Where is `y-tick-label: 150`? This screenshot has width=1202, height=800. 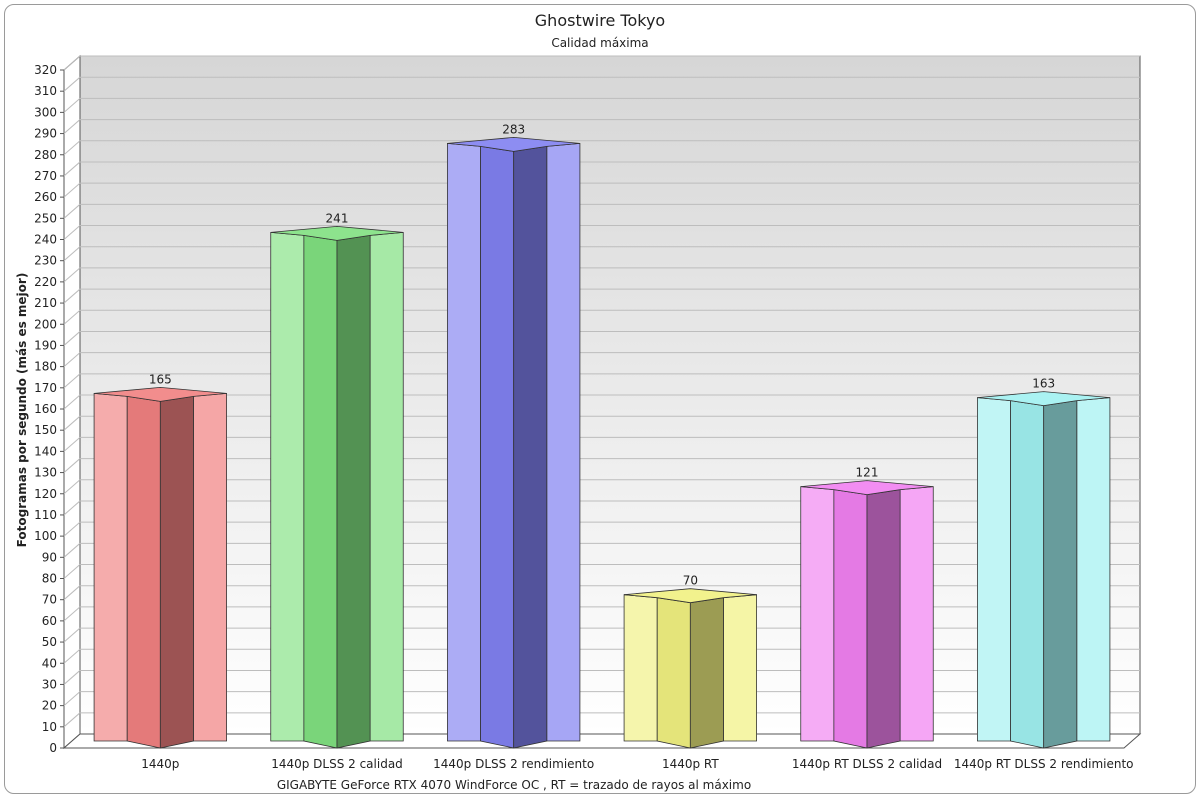
y-tick-label: 150 is located at coordinates (45, 430).